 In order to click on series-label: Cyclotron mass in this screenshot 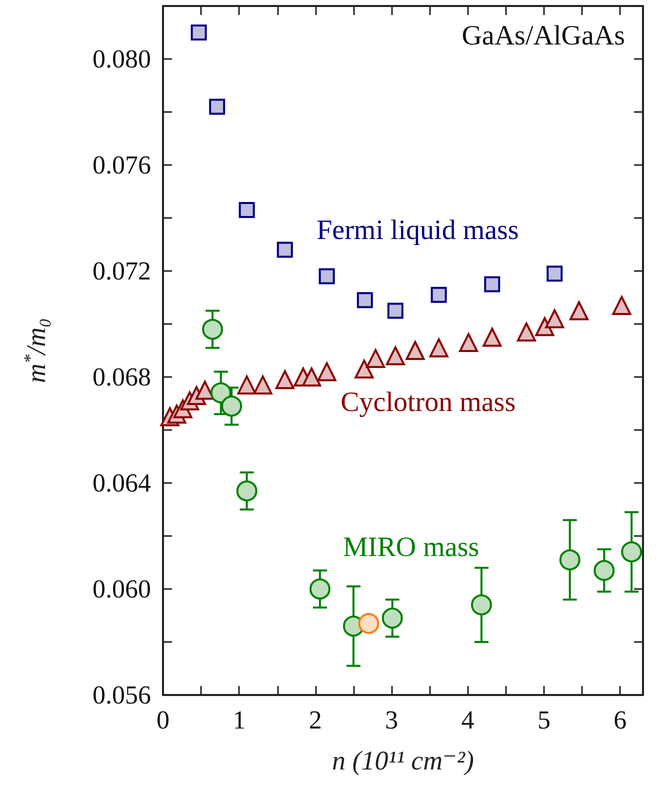, I will do `click(428, 402)`.